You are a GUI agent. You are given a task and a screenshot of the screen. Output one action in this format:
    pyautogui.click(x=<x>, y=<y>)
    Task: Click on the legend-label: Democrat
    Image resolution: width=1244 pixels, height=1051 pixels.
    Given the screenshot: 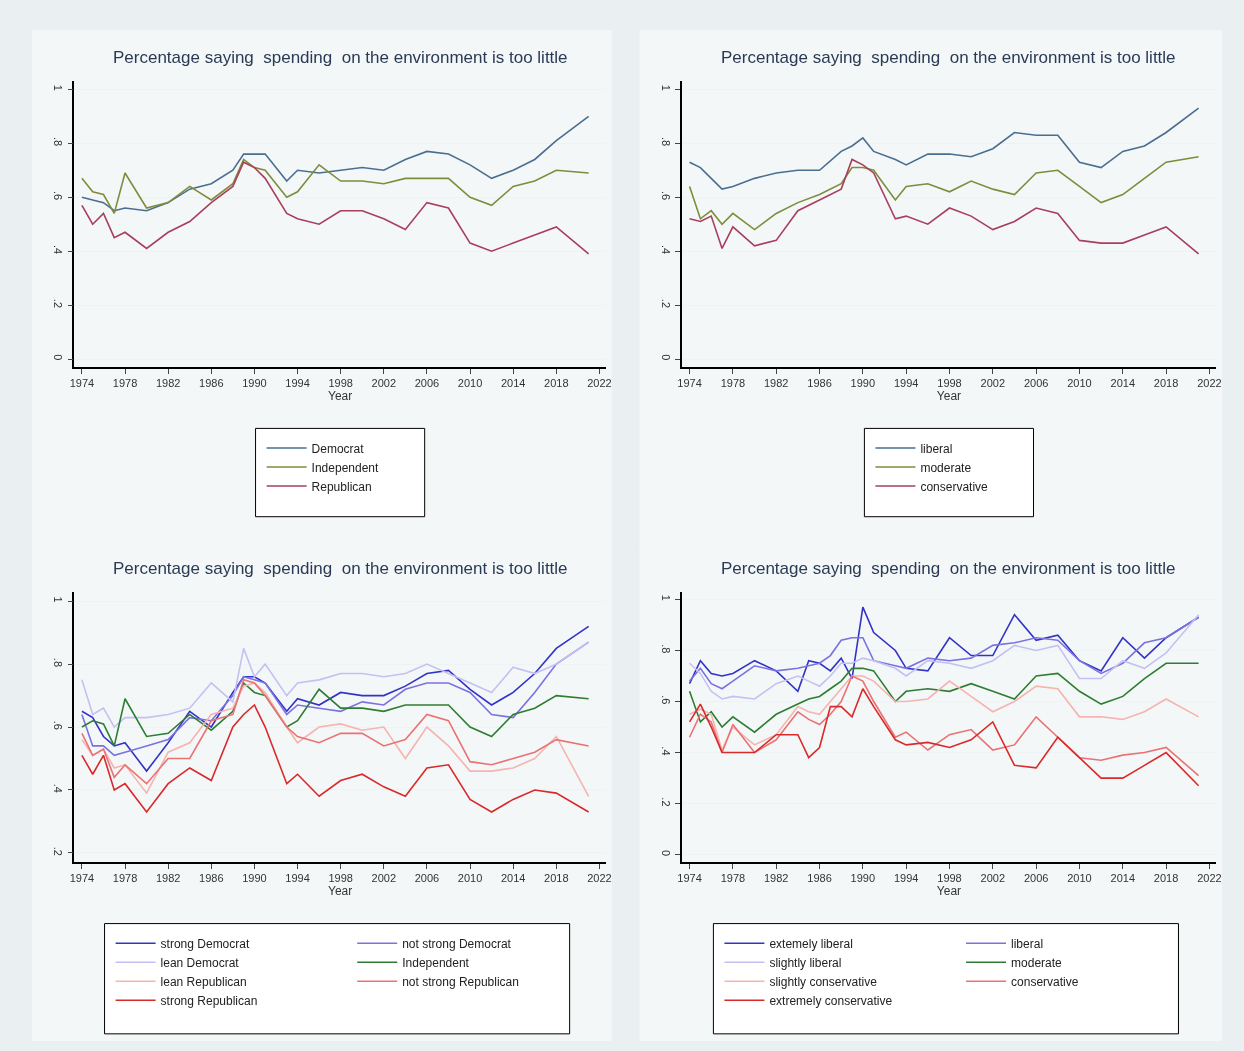 What is the action you would take?
    pyautogui.click(x=338, y=448)
    